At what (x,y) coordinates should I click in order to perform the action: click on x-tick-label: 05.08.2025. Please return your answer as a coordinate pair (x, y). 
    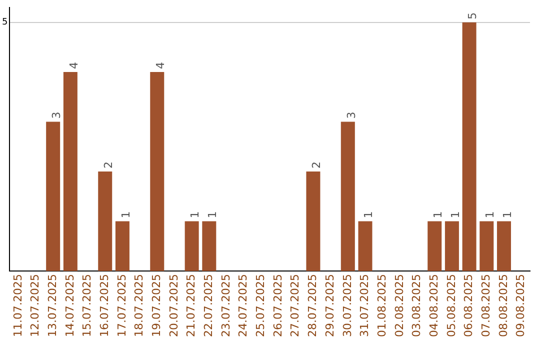
    Looking at the image, I should click on (451, 306).